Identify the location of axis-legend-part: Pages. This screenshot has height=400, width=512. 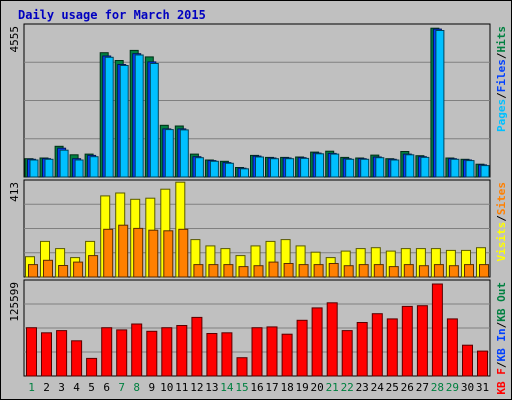
(501, 115).